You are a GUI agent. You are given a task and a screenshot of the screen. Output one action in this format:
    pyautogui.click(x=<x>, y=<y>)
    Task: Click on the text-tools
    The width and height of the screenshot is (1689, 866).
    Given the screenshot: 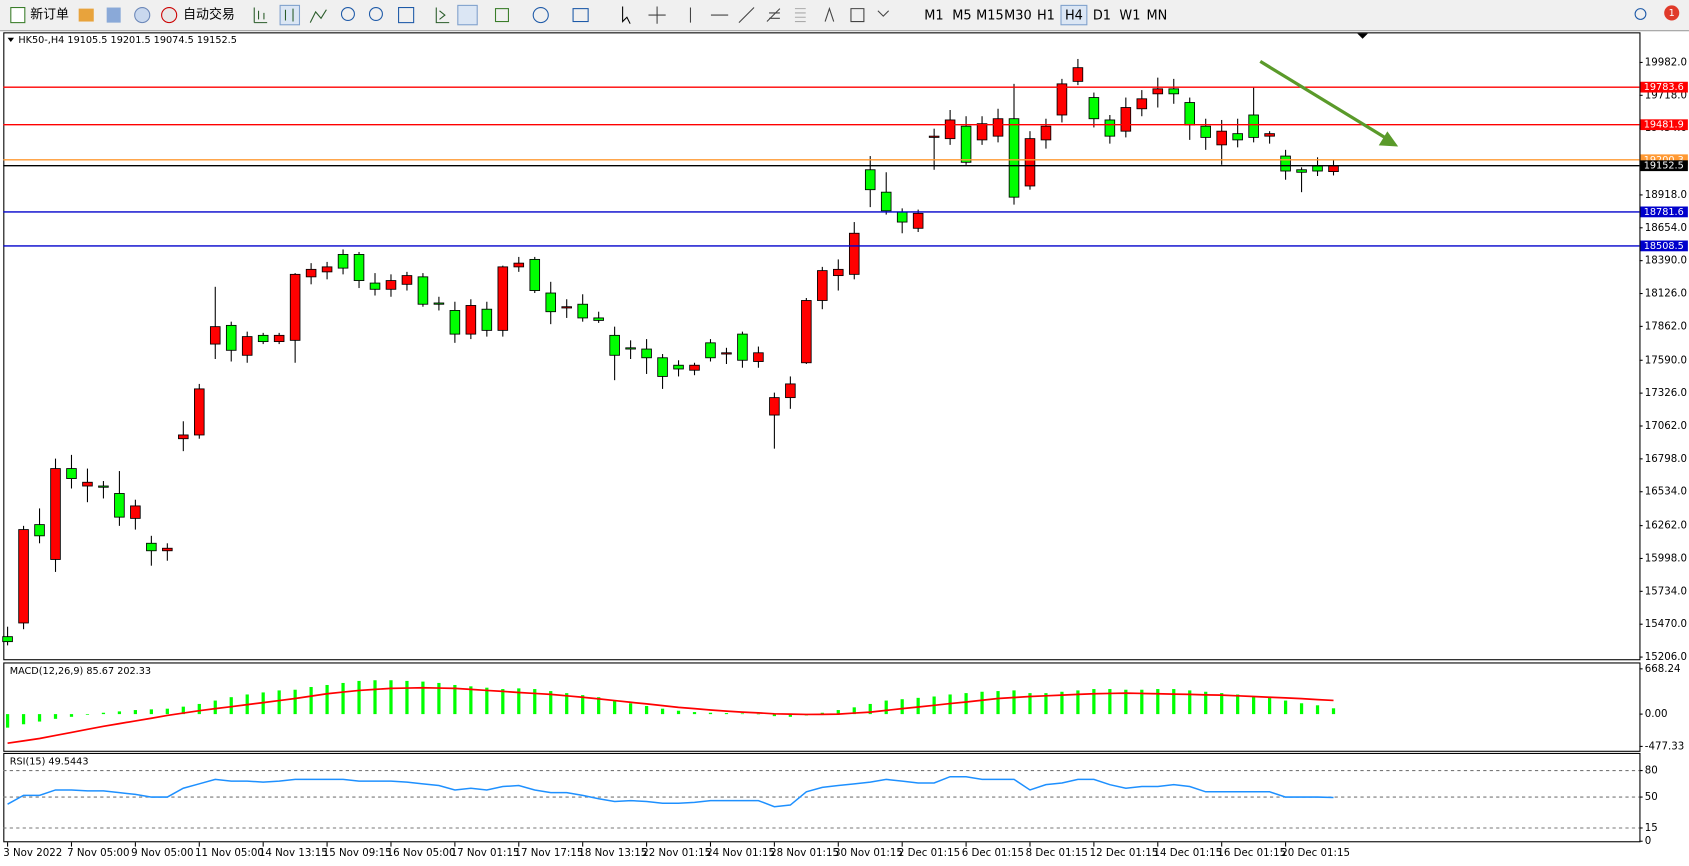 What is the action you would take?
    pyautogui.click(x=844, y=14)
    